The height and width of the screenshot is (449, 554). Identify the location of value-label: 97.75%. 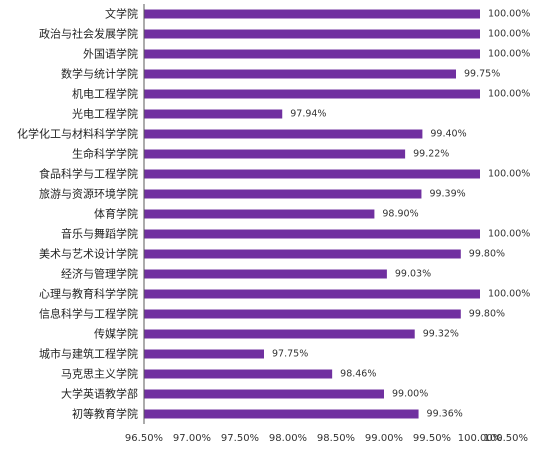
(290, 354).